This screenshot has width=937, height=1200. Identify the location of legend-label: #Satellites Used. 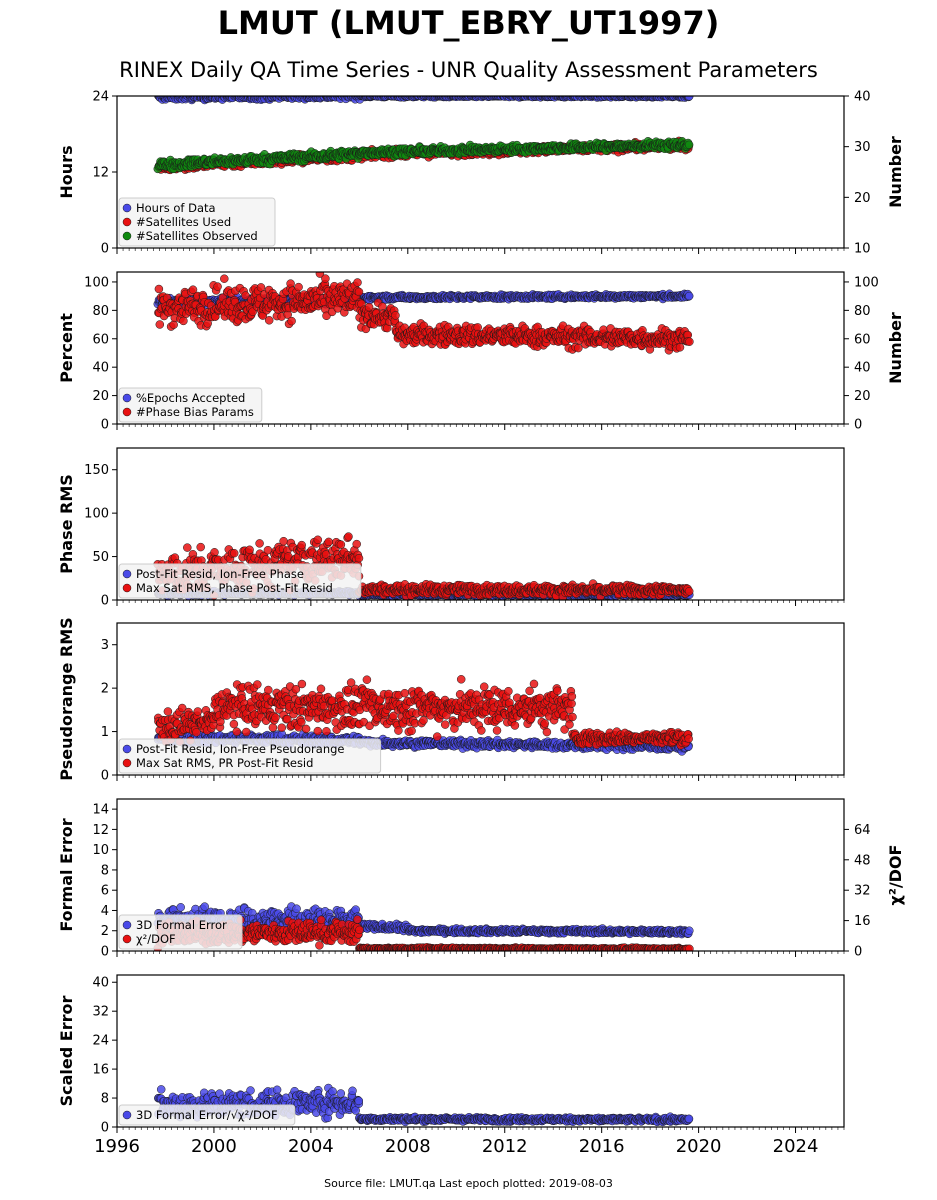
(183, 222).